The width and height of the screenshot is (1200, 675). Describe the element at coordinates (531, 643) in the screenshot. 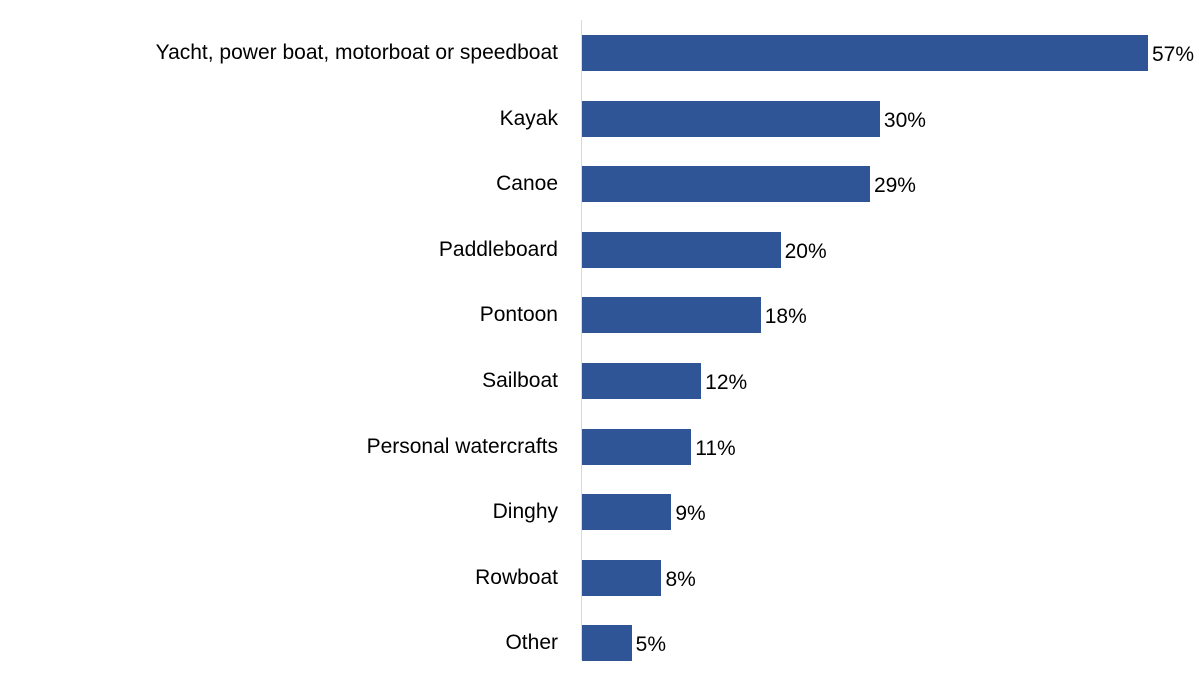

I see `category-label: Other` at that location.